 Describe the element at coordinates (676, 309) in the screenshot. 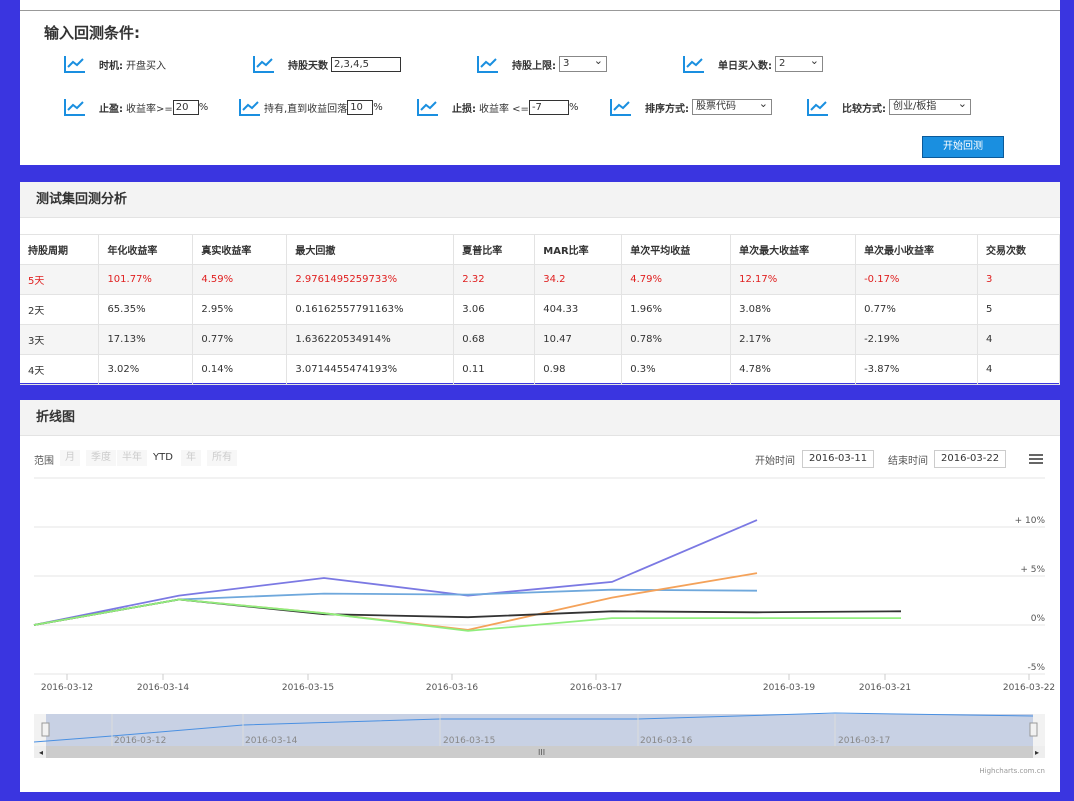

I see `table-cell: 1.96%` at that location.